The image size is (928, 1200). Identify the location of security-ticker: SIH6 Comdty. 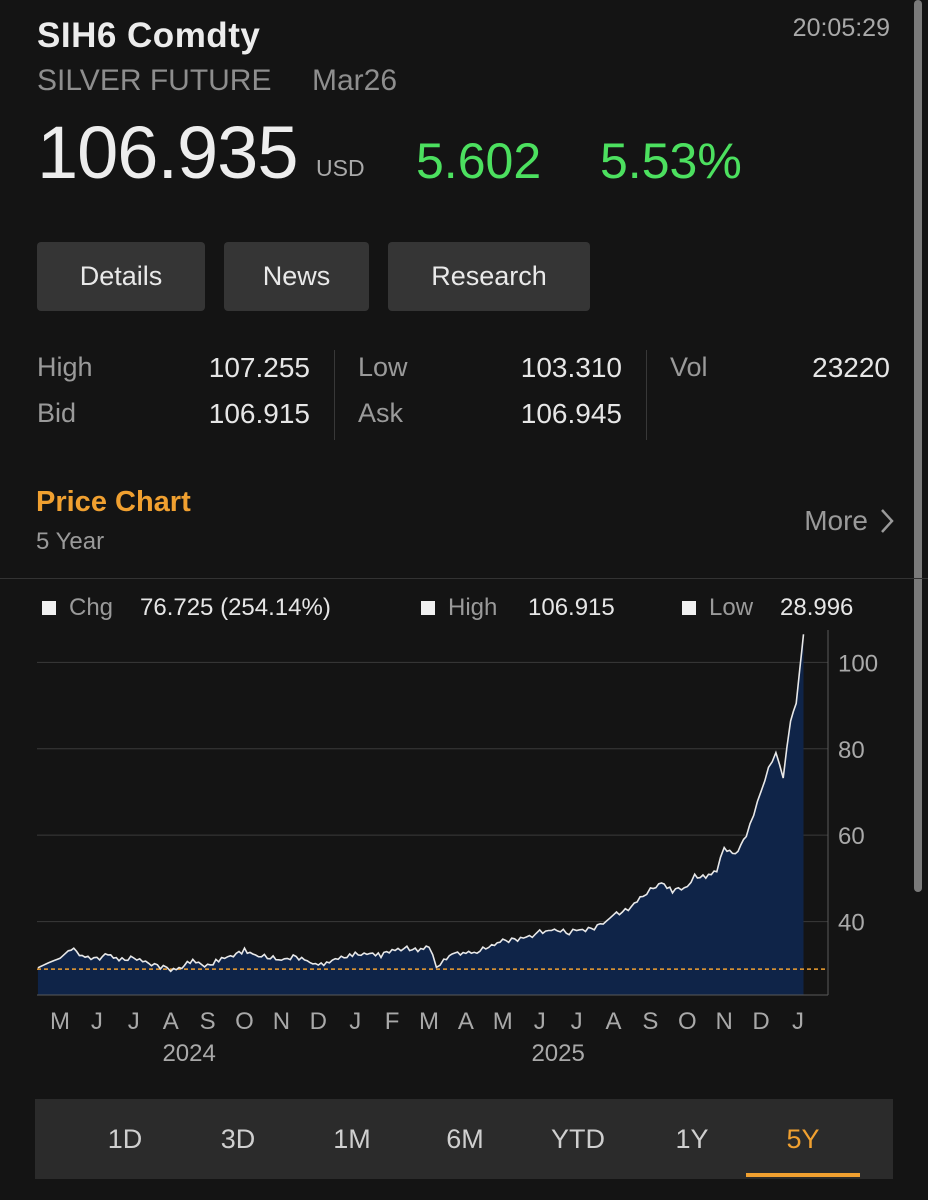
(149, 35).